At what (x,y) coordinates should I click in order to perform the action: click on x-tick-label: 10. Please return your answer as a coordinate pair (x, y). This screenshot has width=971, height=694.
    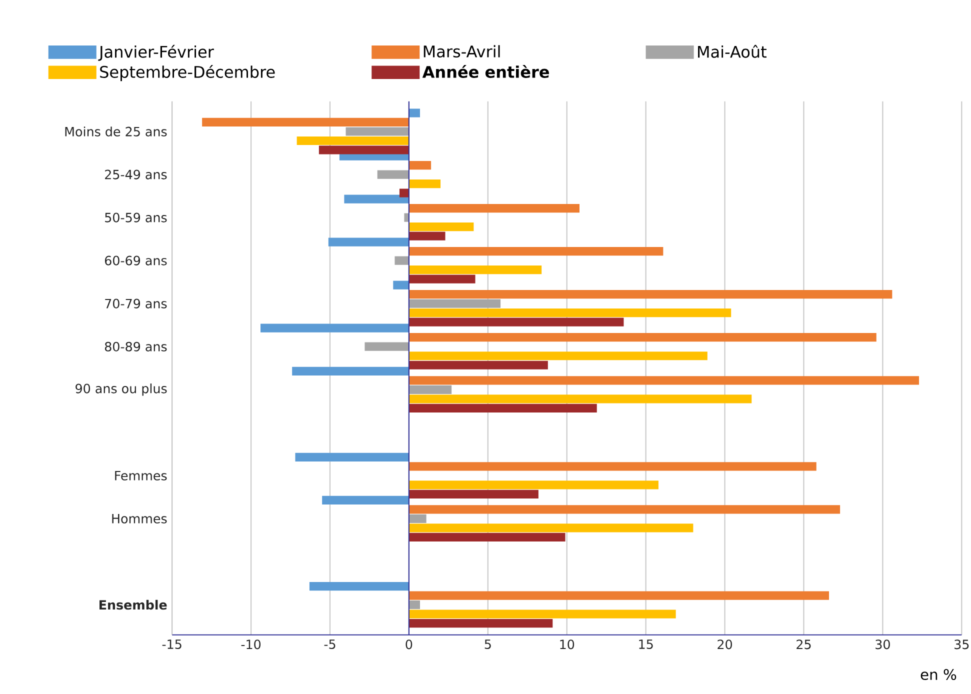
    Looking at the image, I should click on (567, 645).